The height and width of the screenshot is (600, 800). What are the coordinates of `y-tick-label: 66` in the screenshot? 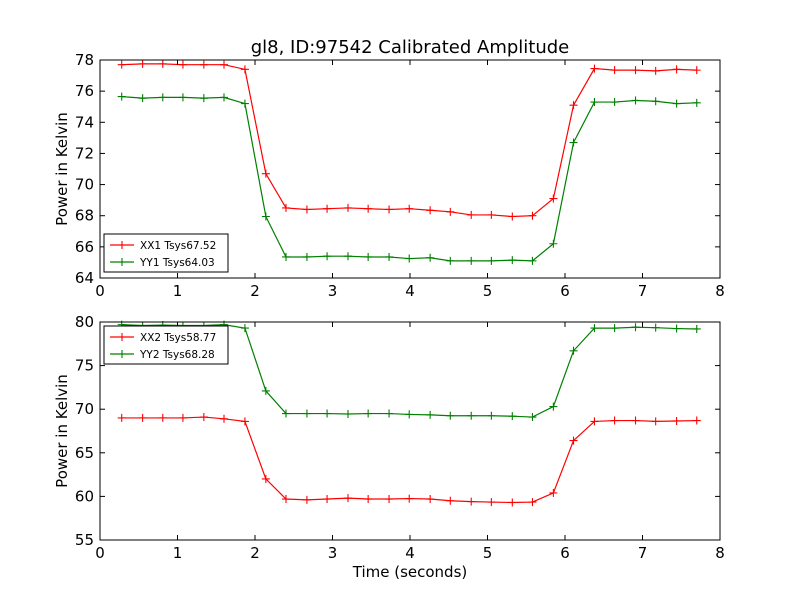 It's located at (84, 247).